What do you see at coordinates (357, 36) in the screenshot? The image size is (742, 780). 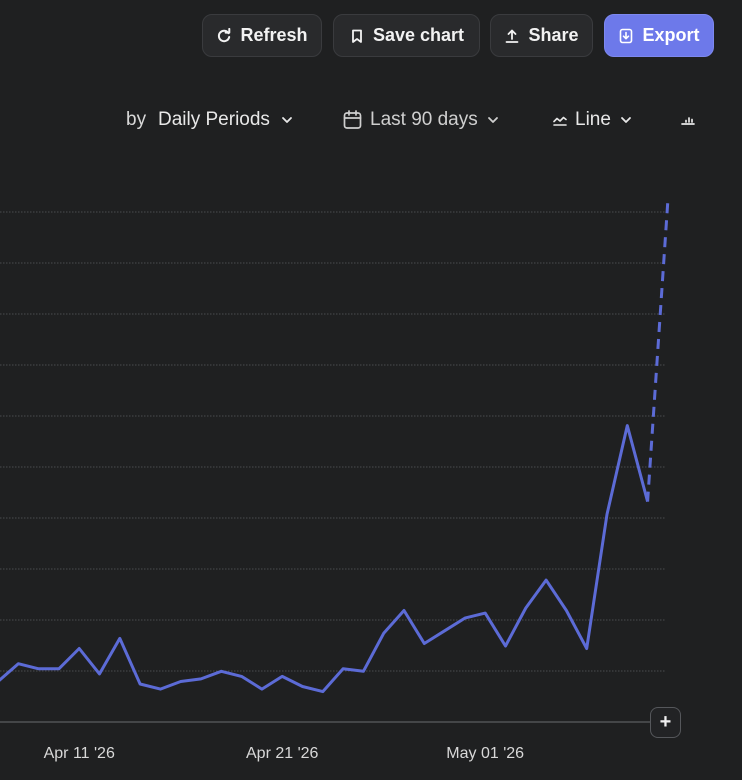 I see `bookmark-icon` at bounding box center [357, 36].